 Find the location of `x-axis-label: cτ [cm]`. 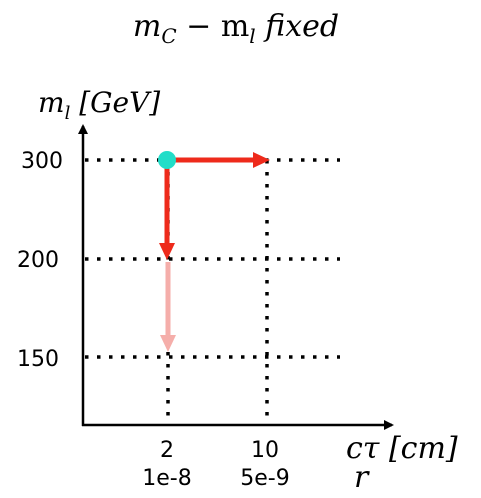

x-axis-label: cτ [cm] is located at coordinates (402, 448).